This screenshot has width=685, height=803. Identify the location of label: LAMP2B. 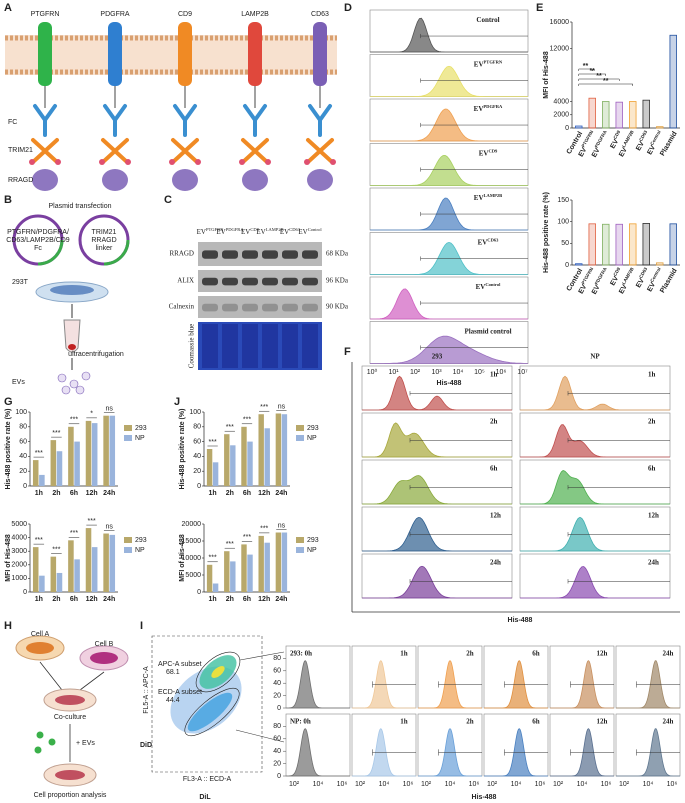
(255, 14).